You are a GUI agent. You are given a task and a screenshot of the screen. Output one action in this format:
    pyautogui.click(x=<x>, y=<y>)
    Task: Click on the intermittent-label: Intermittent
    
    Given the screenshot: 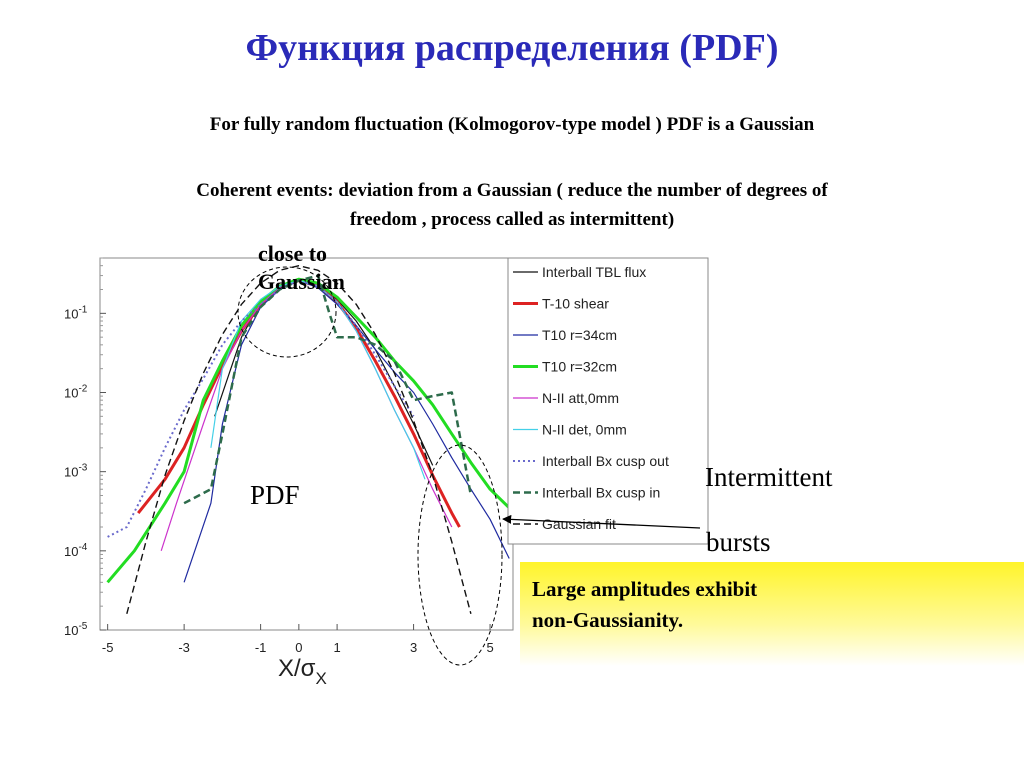 What is the action you would take?
    pyautogui.click(x=769, y=477)
    